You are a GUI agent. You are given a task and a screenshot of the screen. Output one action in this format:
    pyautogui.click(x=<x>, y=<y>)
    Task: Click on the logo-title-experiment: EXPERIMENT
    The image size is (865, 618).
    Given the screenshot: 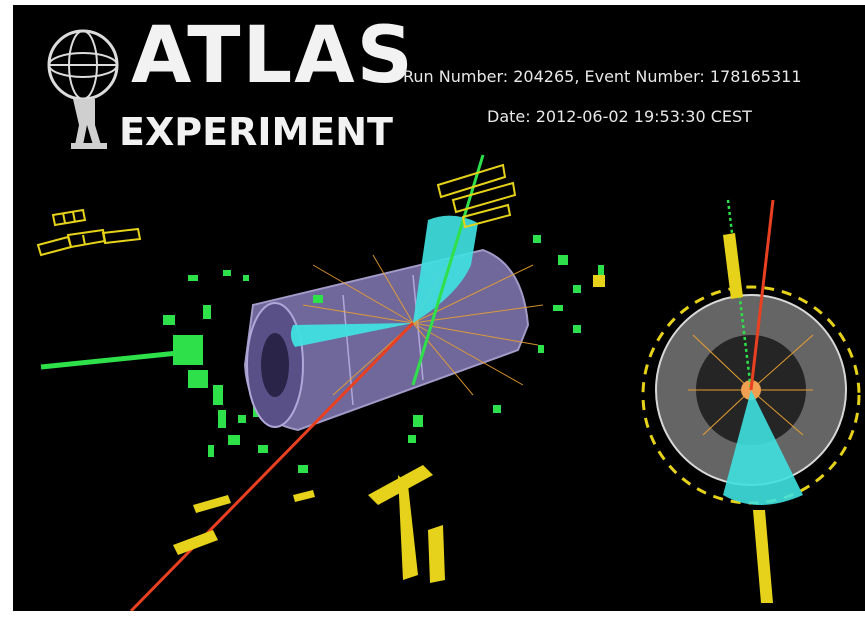 What is the action you would take?
    pyautogui.click(x=256, y=132)
    